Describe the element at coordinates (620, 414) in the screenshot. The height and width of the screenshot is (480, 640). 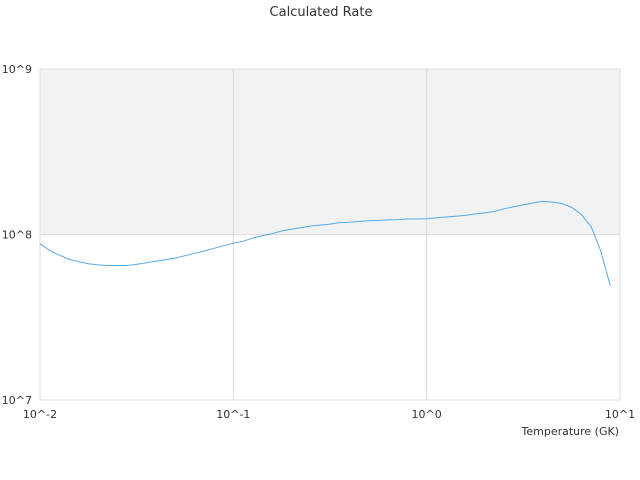
I see `x-tick-label: 10^1` at that location.